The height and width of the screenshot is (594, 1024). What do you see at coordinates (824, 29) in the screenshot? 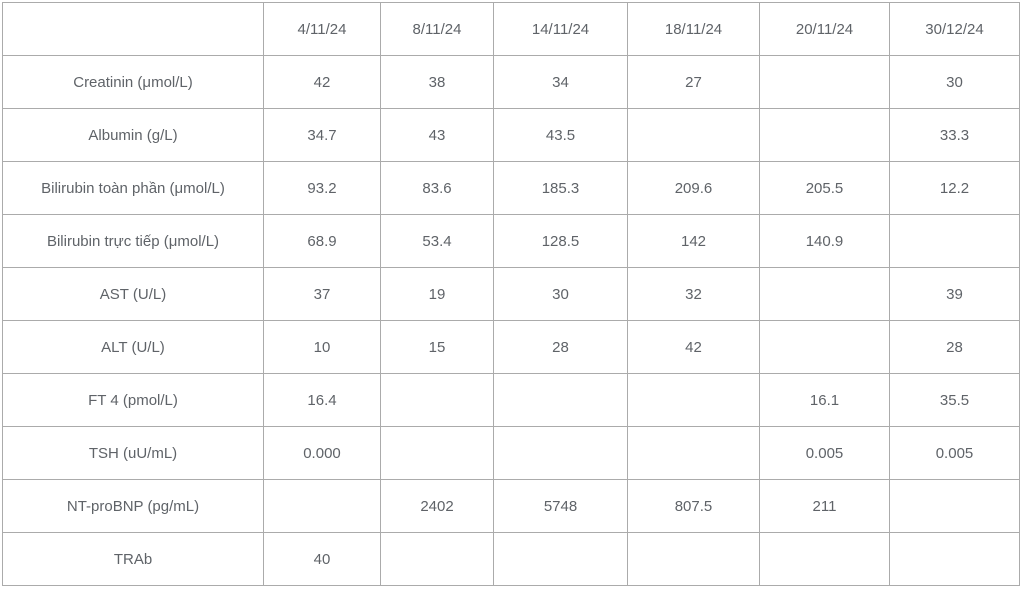
I see `column-header-date: 20/11/24` at bounding box center [824, 29].